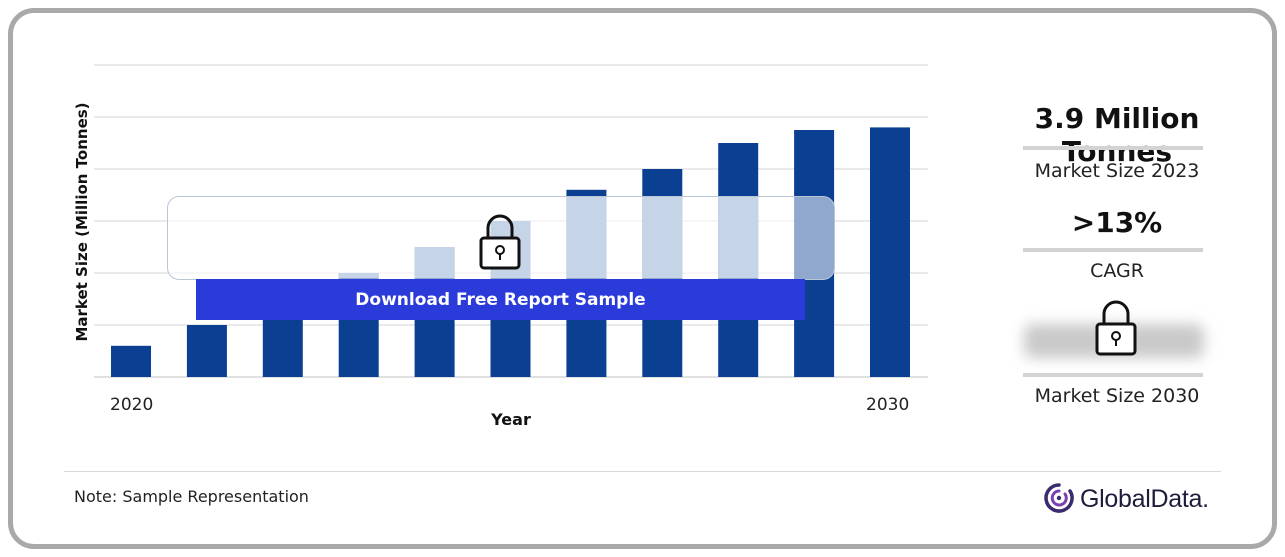 This screenshot has height=557, width=1285. I want to click on cagr-value: >13%, so click(1117, 222).